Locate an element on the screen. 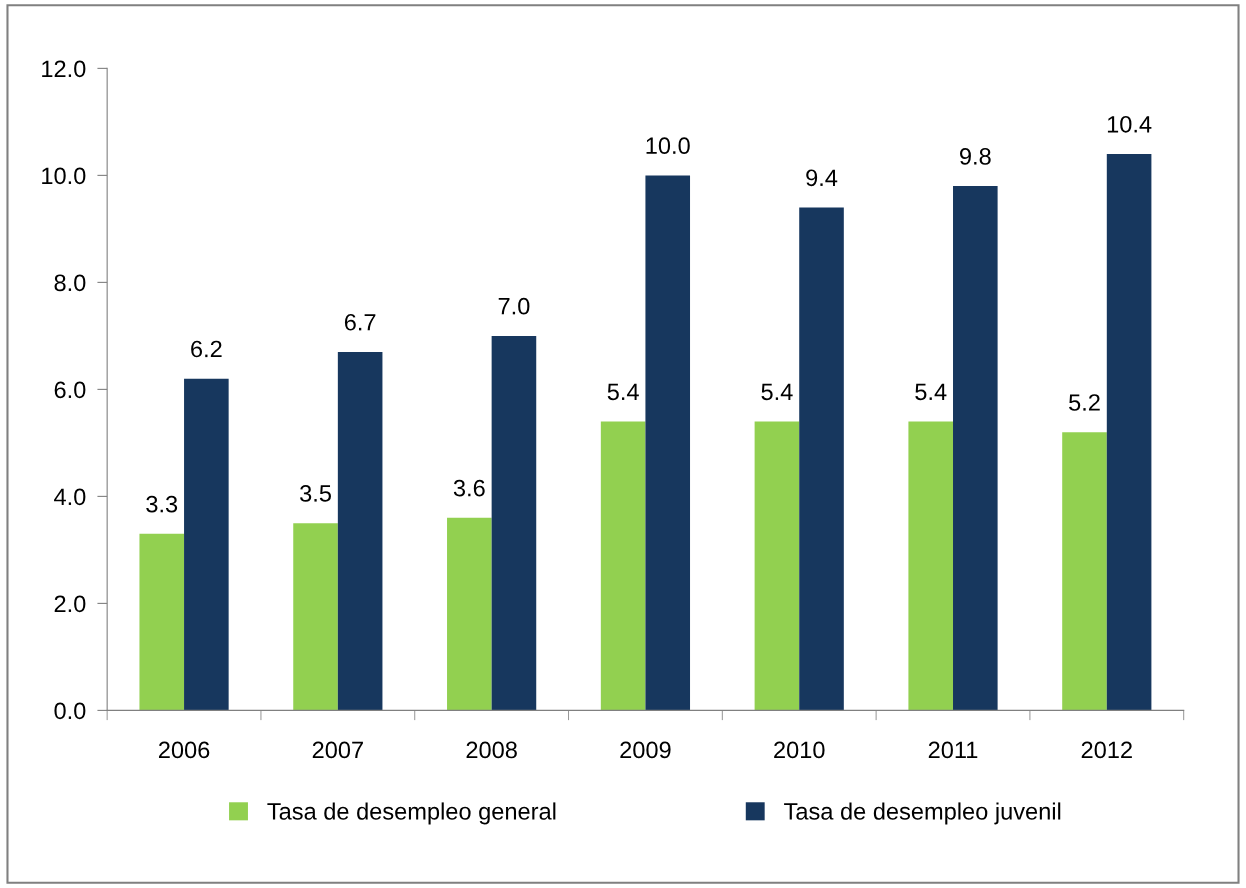 This screenshot has height=888, width=1246. data-label: 3.6 is located at coordinates (469, 488).